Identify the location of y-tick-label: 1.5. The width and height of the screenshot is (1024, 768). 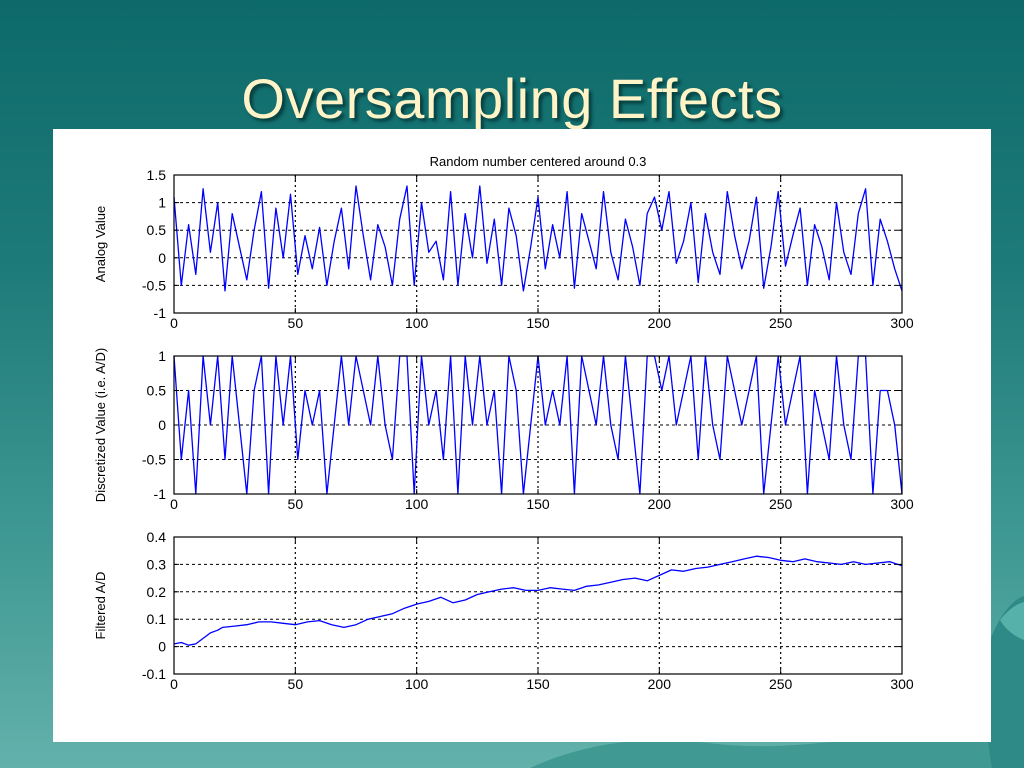
(157, 175).